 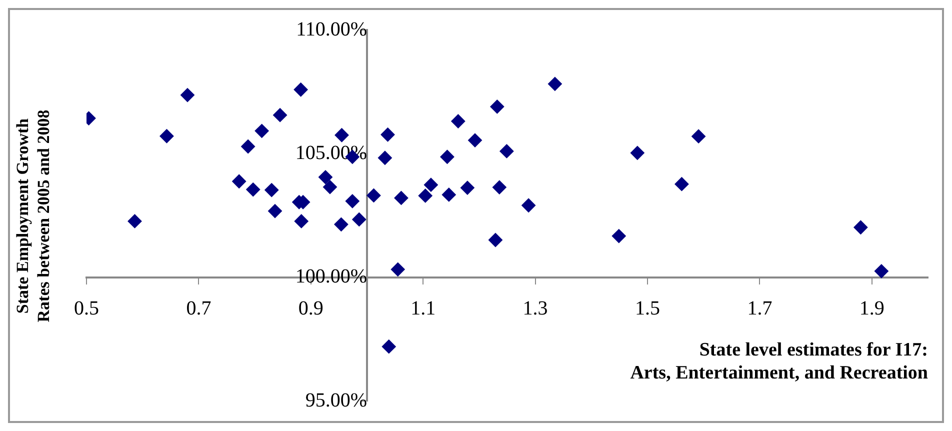 I want to click on x-tick-label: 1.1, so click(x=423, y=309).